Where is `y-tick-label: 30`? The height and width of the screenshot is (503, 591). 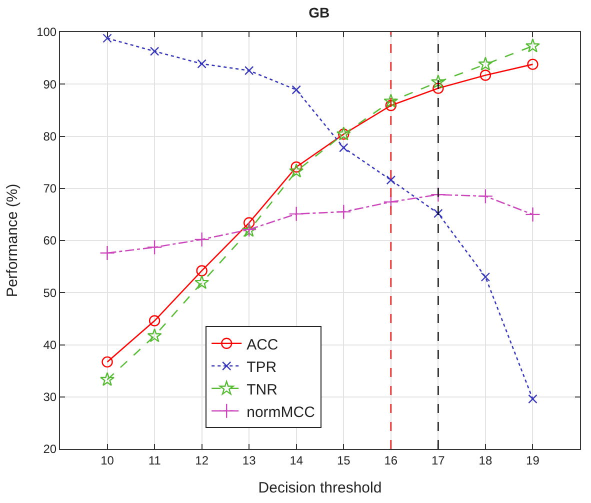 y-tick-label: 30 is located at coordinates (50, 397).